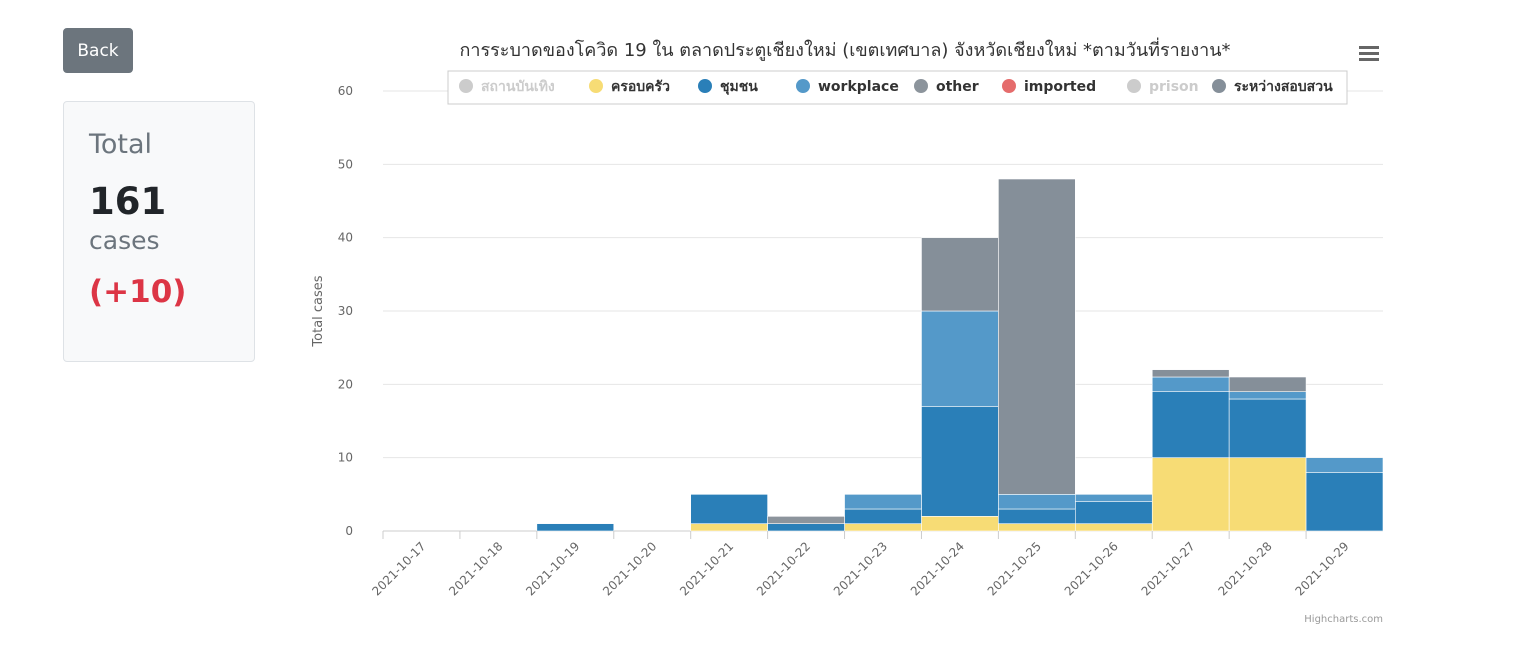 Image resolution: width=1515 pixels, height=651 pixels. Describe the element at coordinates (1091, 568) in the screenshot. I see `x-tick-label: 2021-10-26` at that location.